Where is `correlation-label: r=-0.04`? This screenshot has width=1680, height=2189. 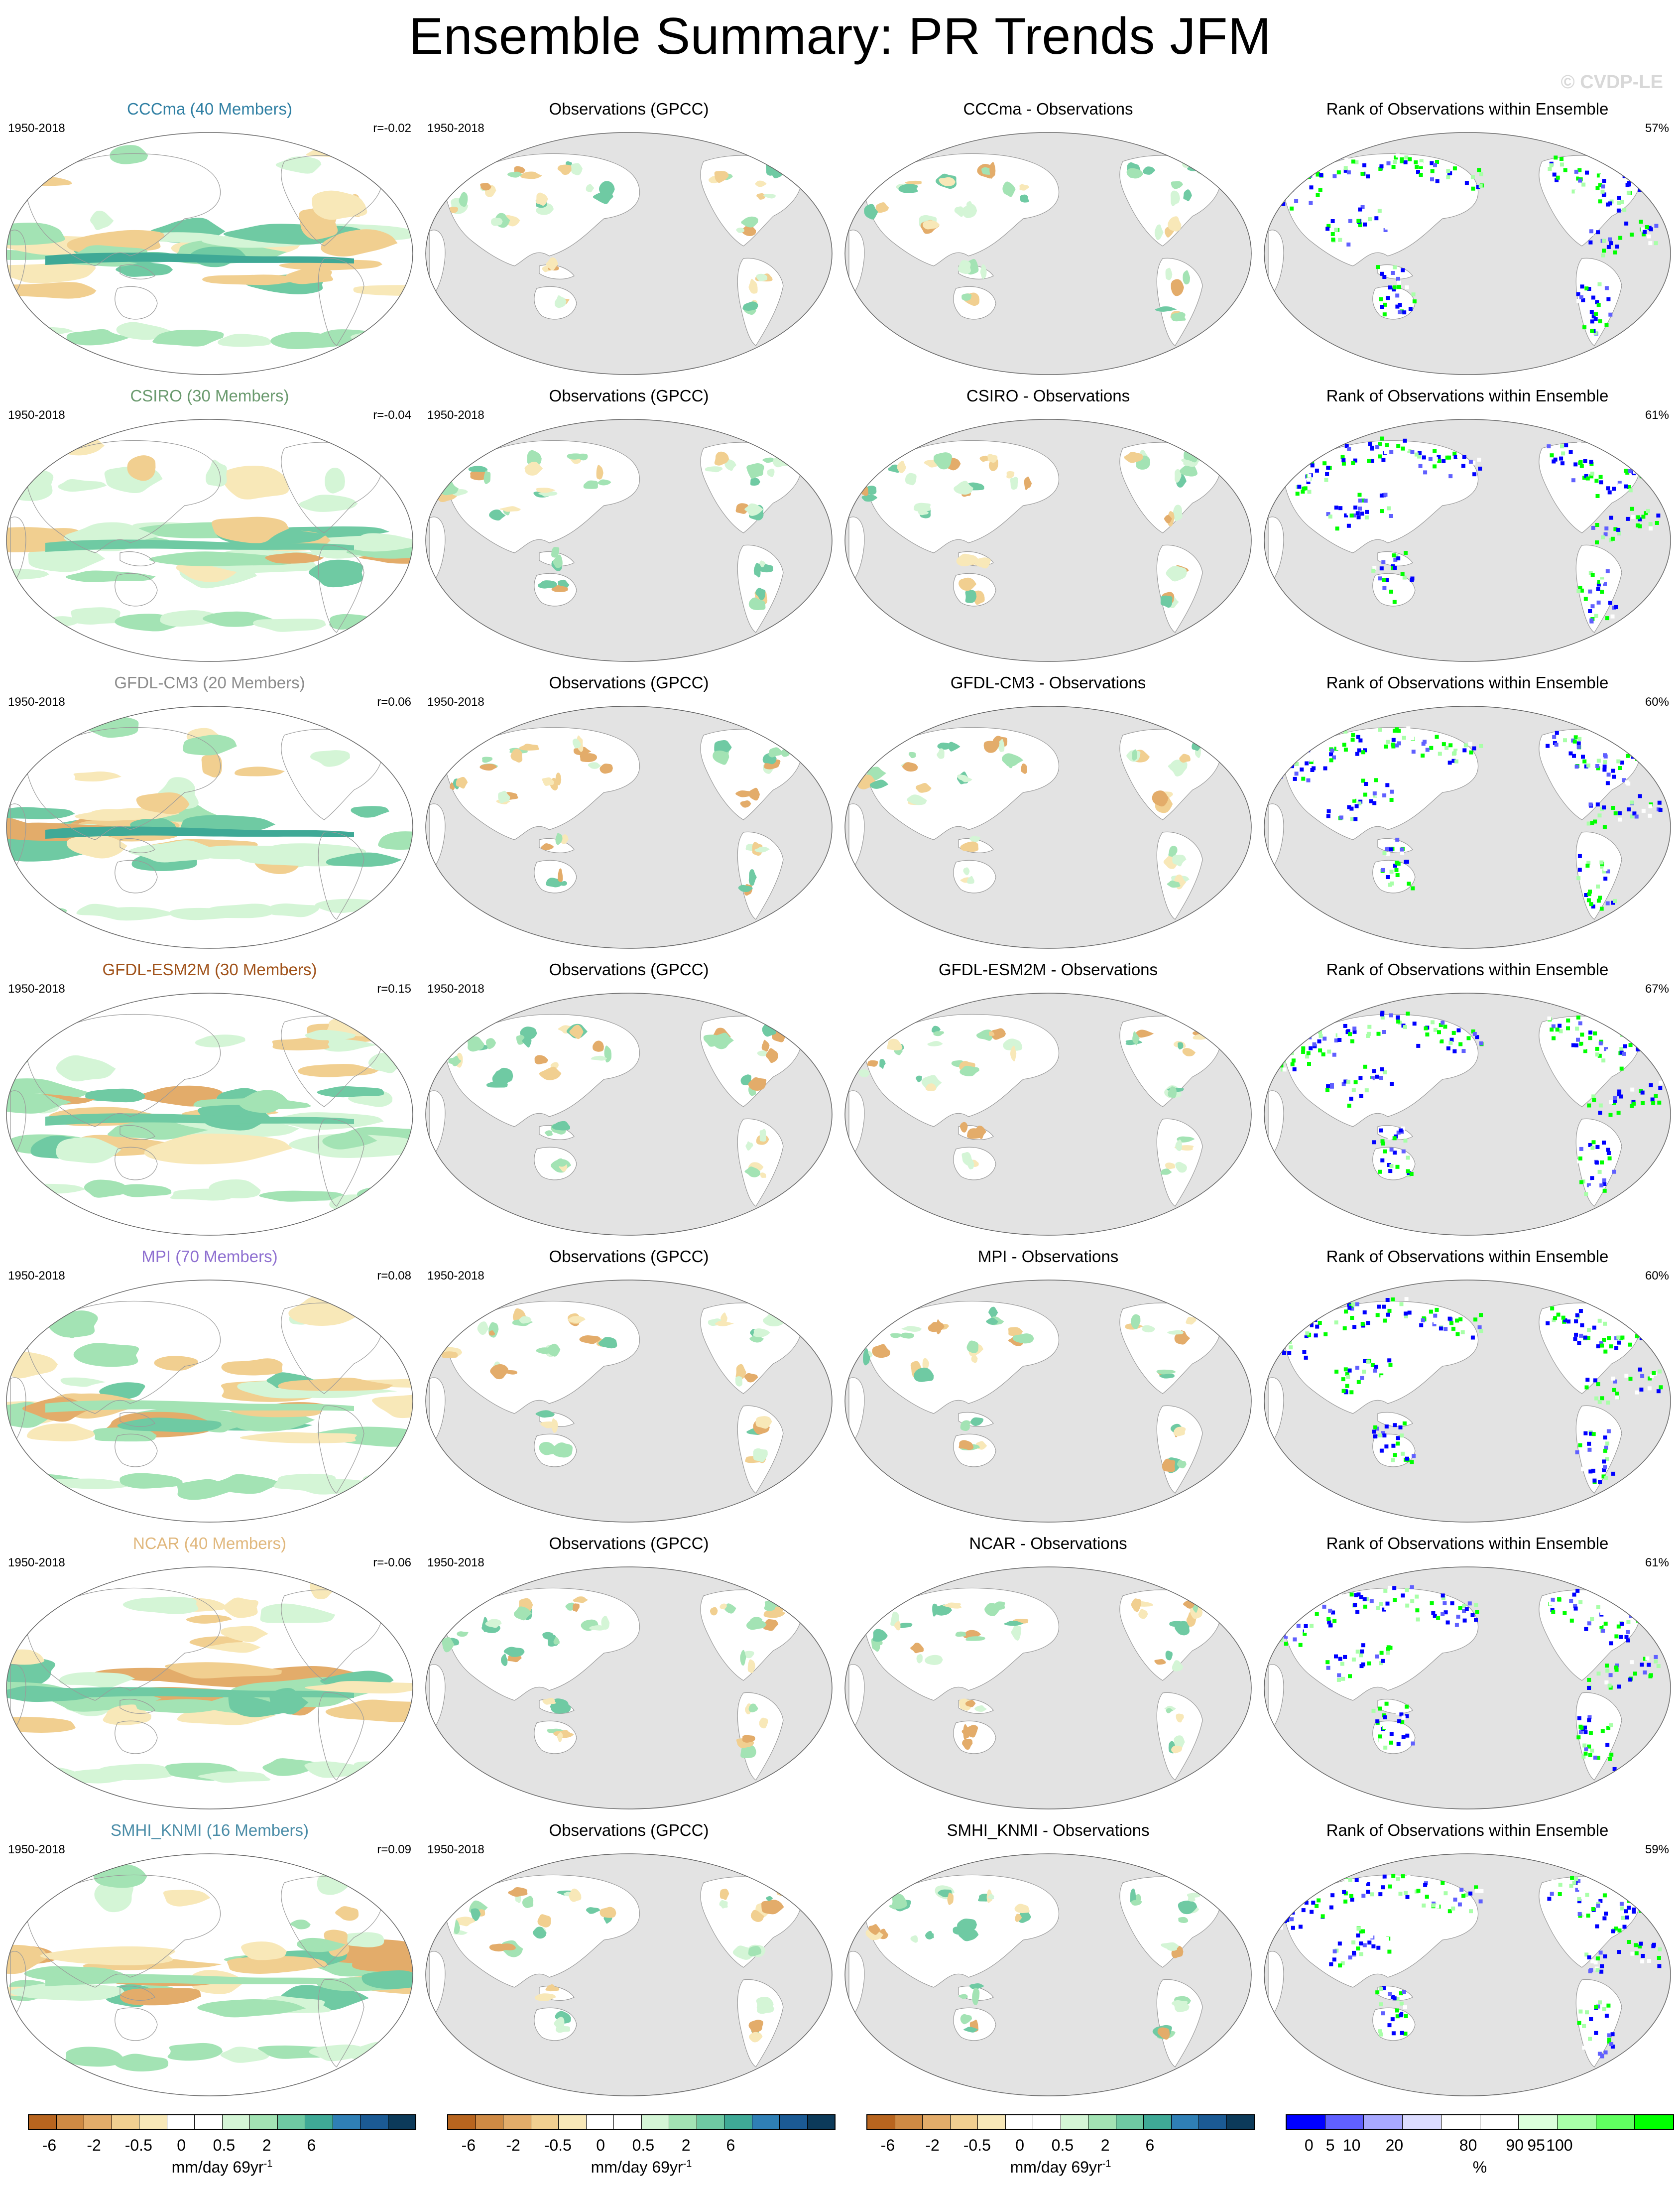
correlation-label: r=-0.04 is located at coordinates (392, 415).